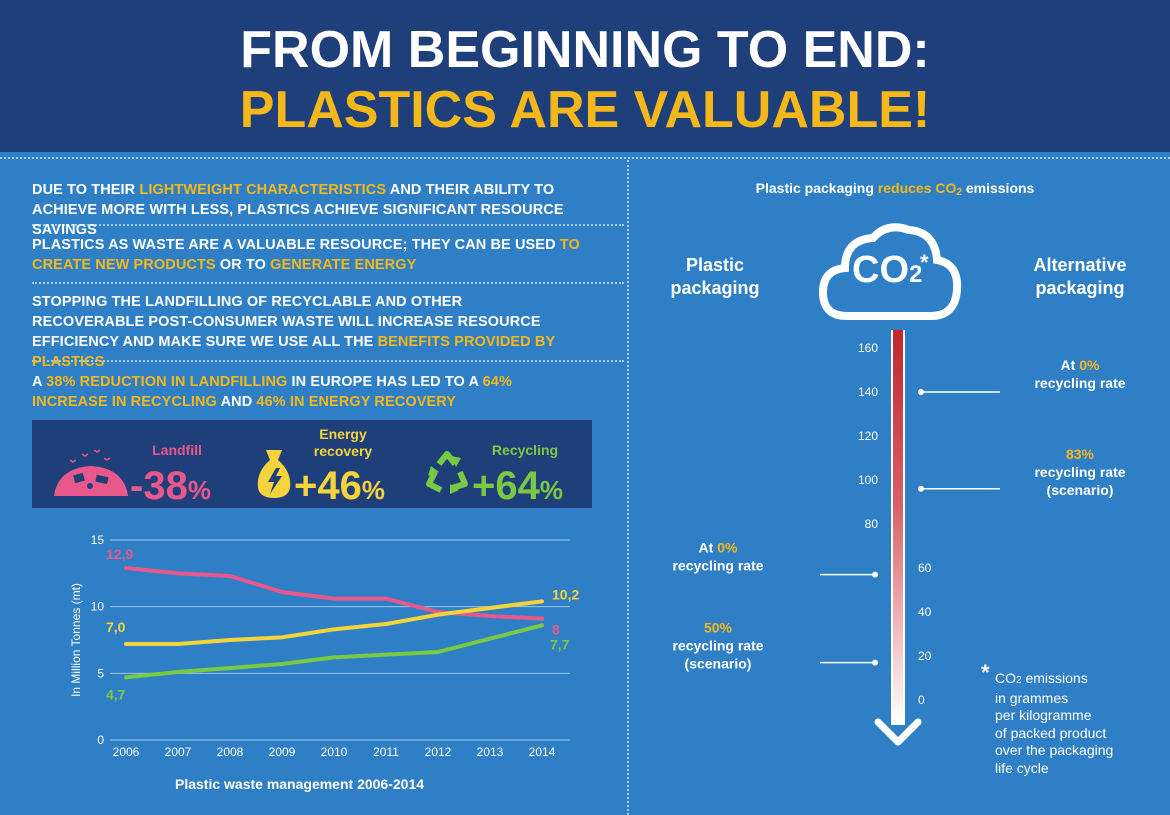 This screenshot has width=1170, height=815. I want to click on y-tick-label: 10, so click(98, 607).